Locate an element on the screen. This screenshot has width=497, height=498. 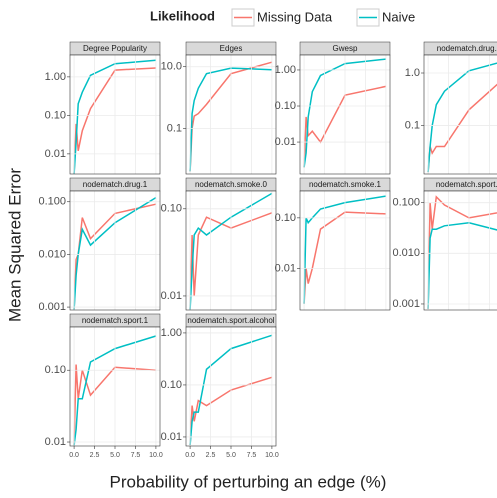
strip-title: Gwesp is located at coordinates (345, 48).